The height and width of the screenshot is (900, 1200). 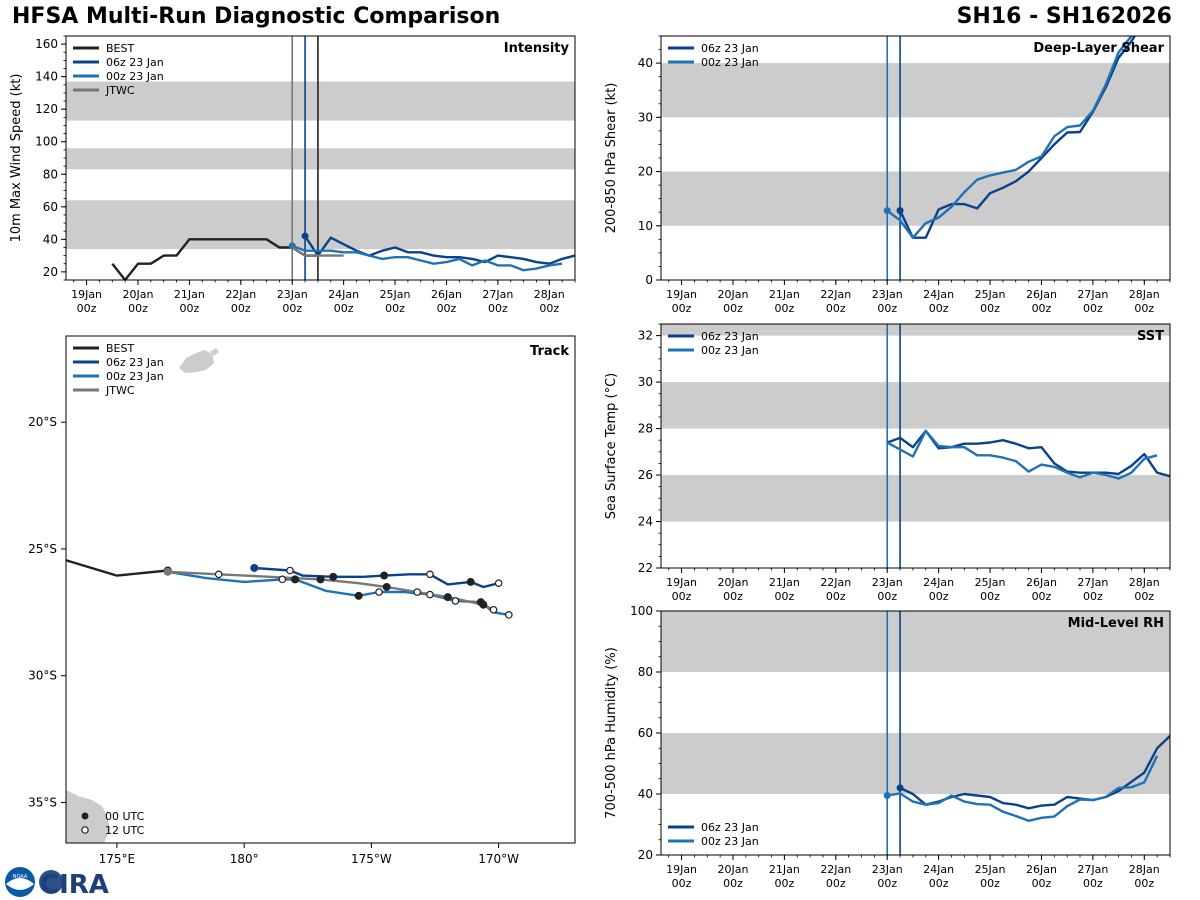 What do you see at coordinates (733, 883) in the screenshot?
I see `rh-xtick-sublabel-1: 00z` at bounding box center [733, 883].